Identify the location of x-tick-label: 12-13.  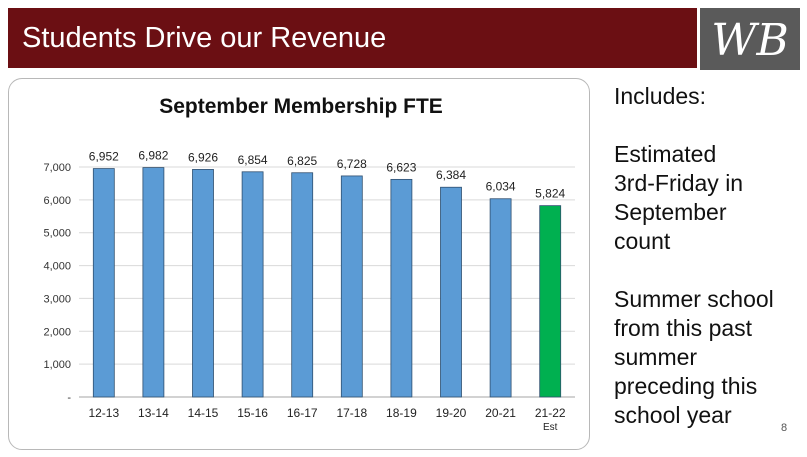
(103, 413).